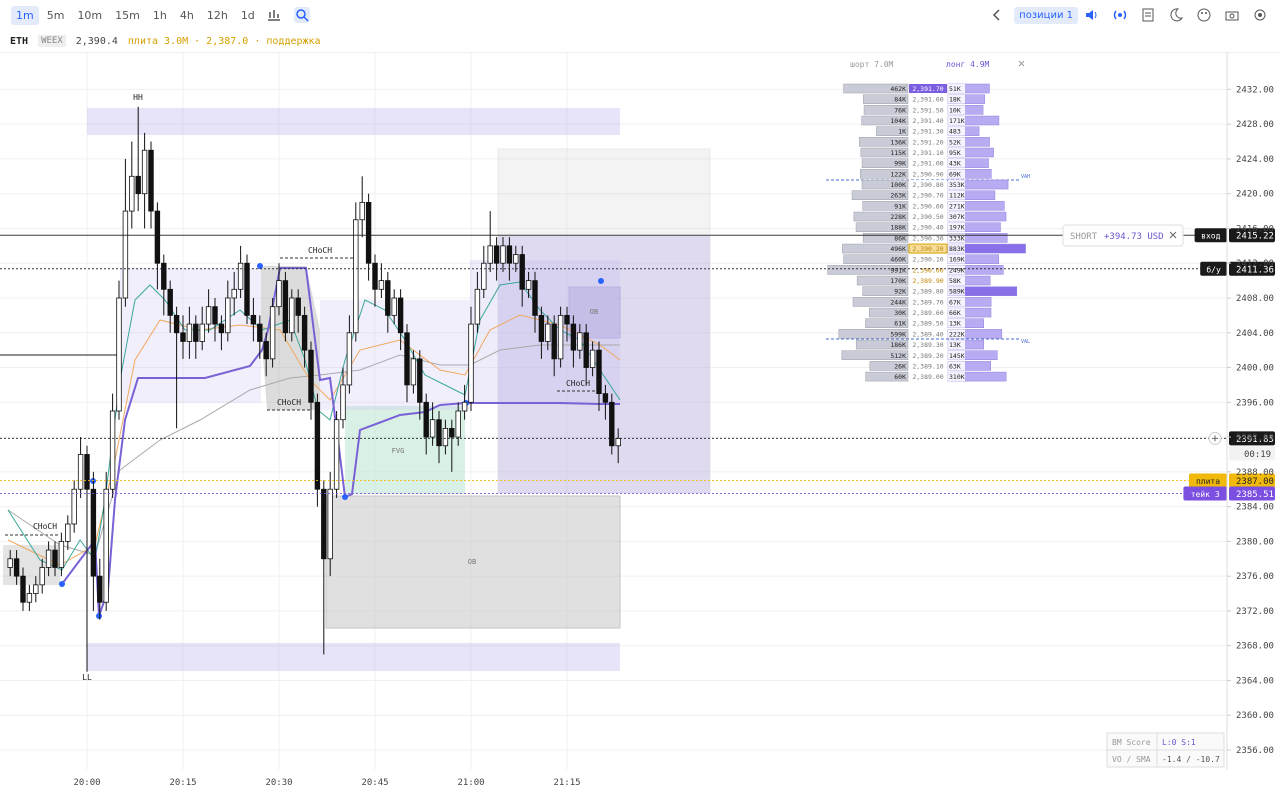 The width and height of the screenshot is (1280, 796). Describe the element at coordinates (957, 196) in the screenshot. I see `long-volume: 112K` at that location.